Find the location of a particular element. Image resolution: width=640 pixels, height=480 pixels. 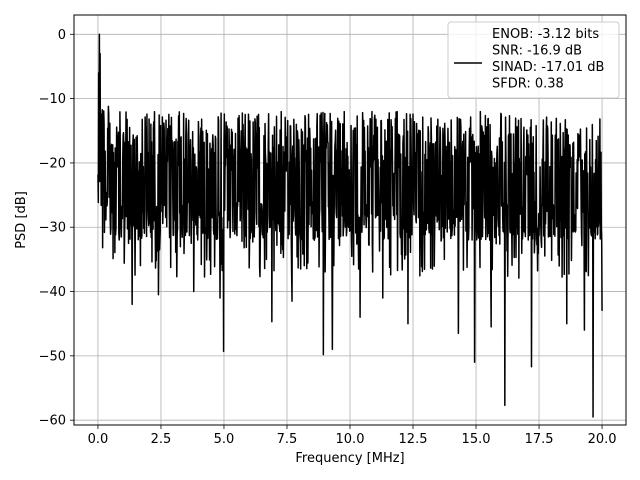

legend-box is located at coordinates (533, 60).